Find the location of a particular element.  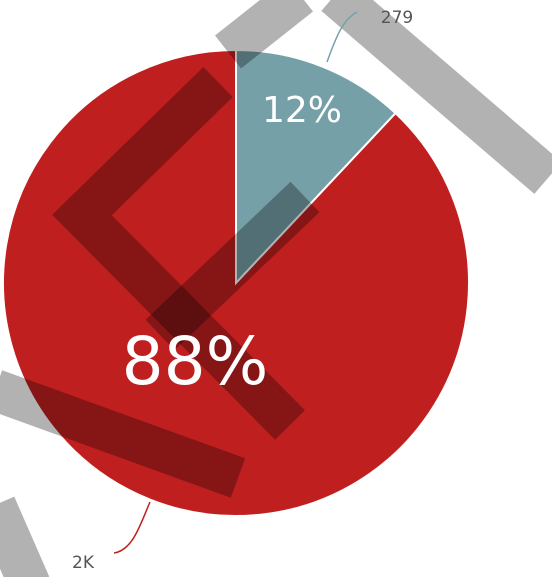

value-label: 2K is located at coordinates (83, 563).